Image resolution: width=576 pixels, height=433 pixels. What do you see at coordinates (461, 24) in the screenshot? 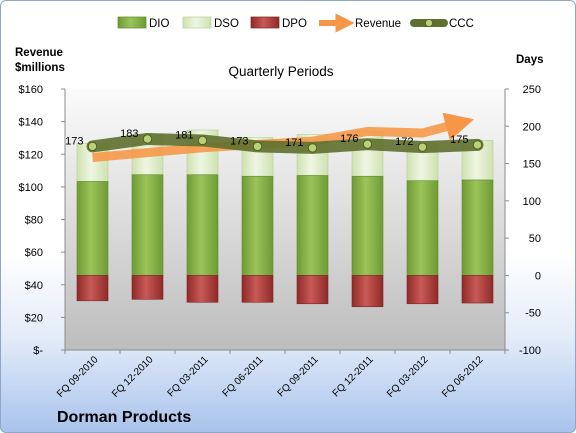
I see `legend-label-ccc: CCC` at bounding box center [461, 24].